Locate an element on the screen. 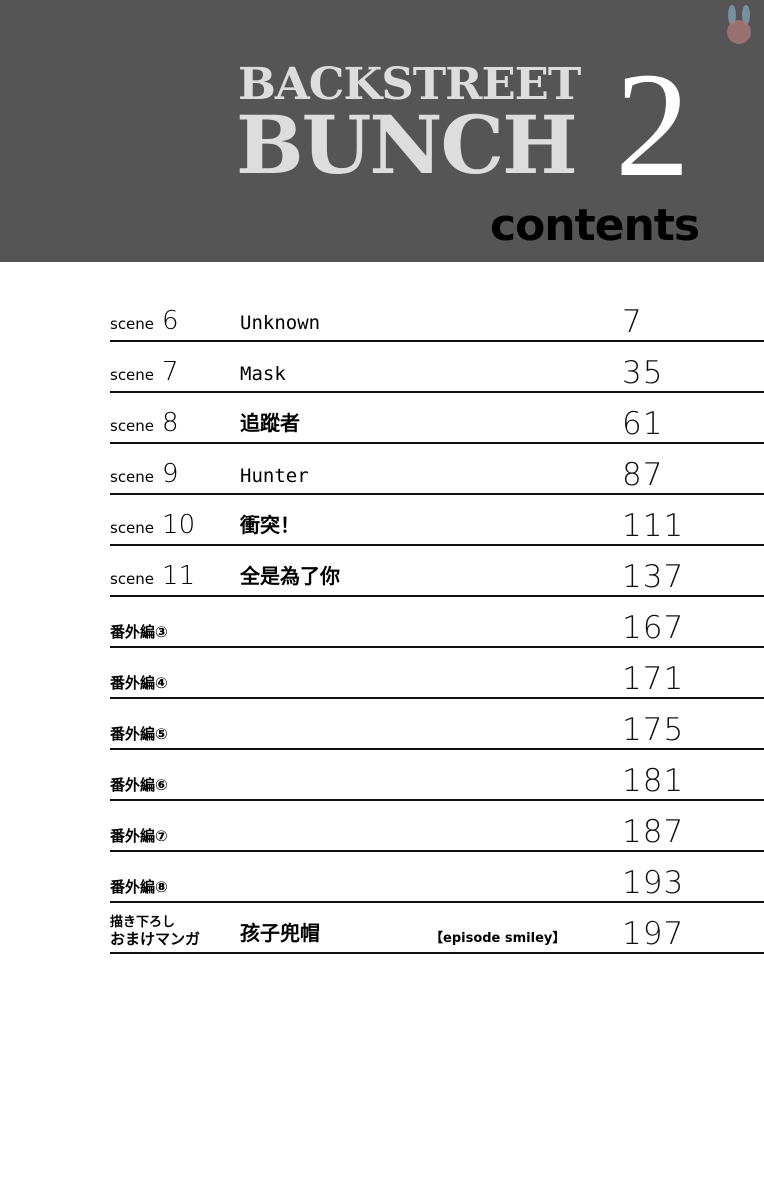  page-number: 187 is located at coordinates (653, 832).